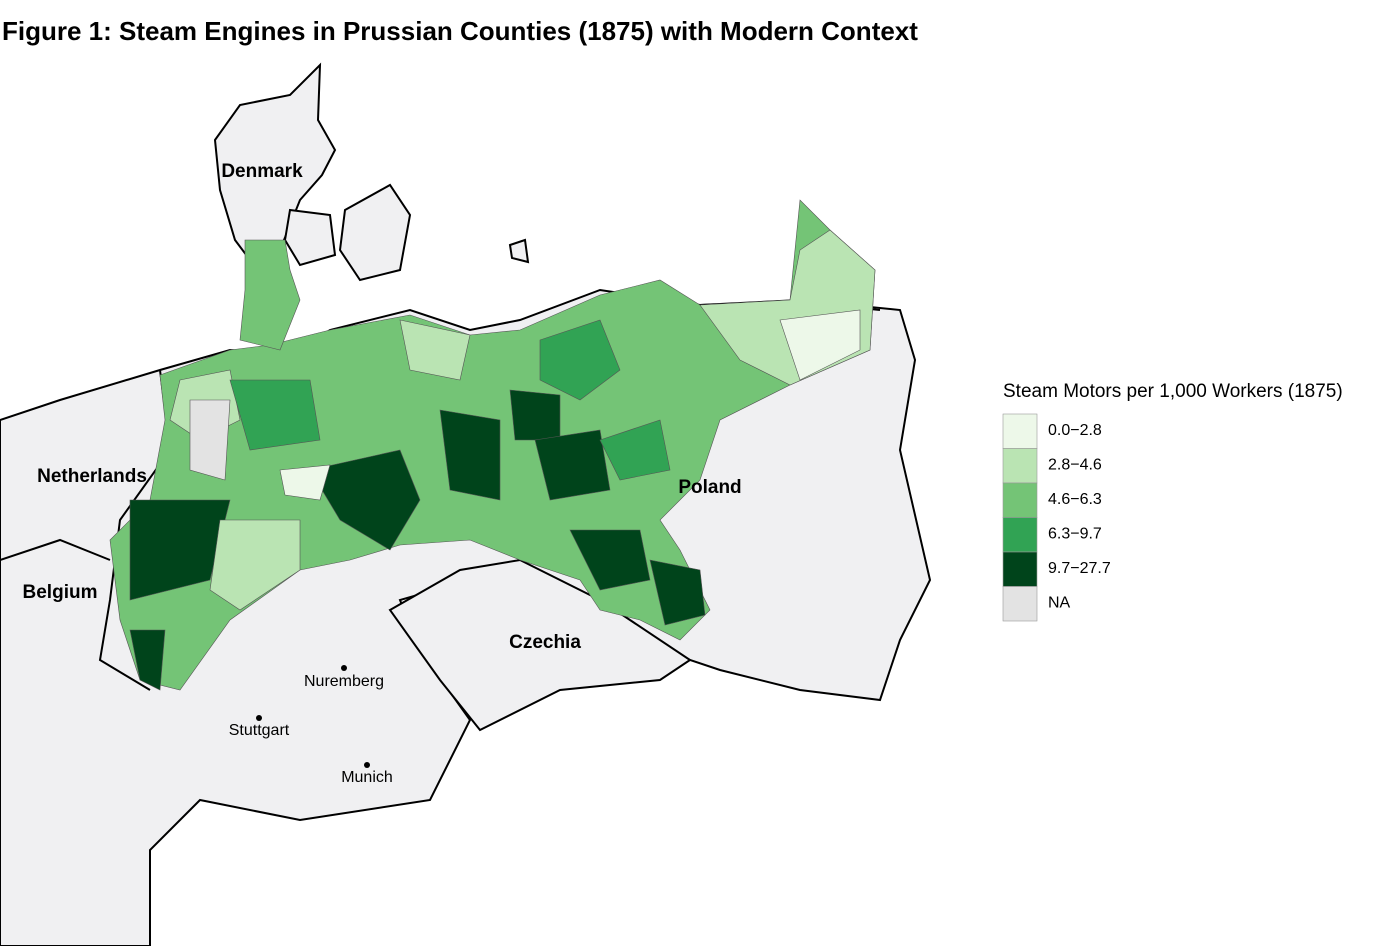 The image size is (1399, 946). Describe the element at coordinates (545, 642) in the screenshot. I see `country-label: Czechia` at that location.